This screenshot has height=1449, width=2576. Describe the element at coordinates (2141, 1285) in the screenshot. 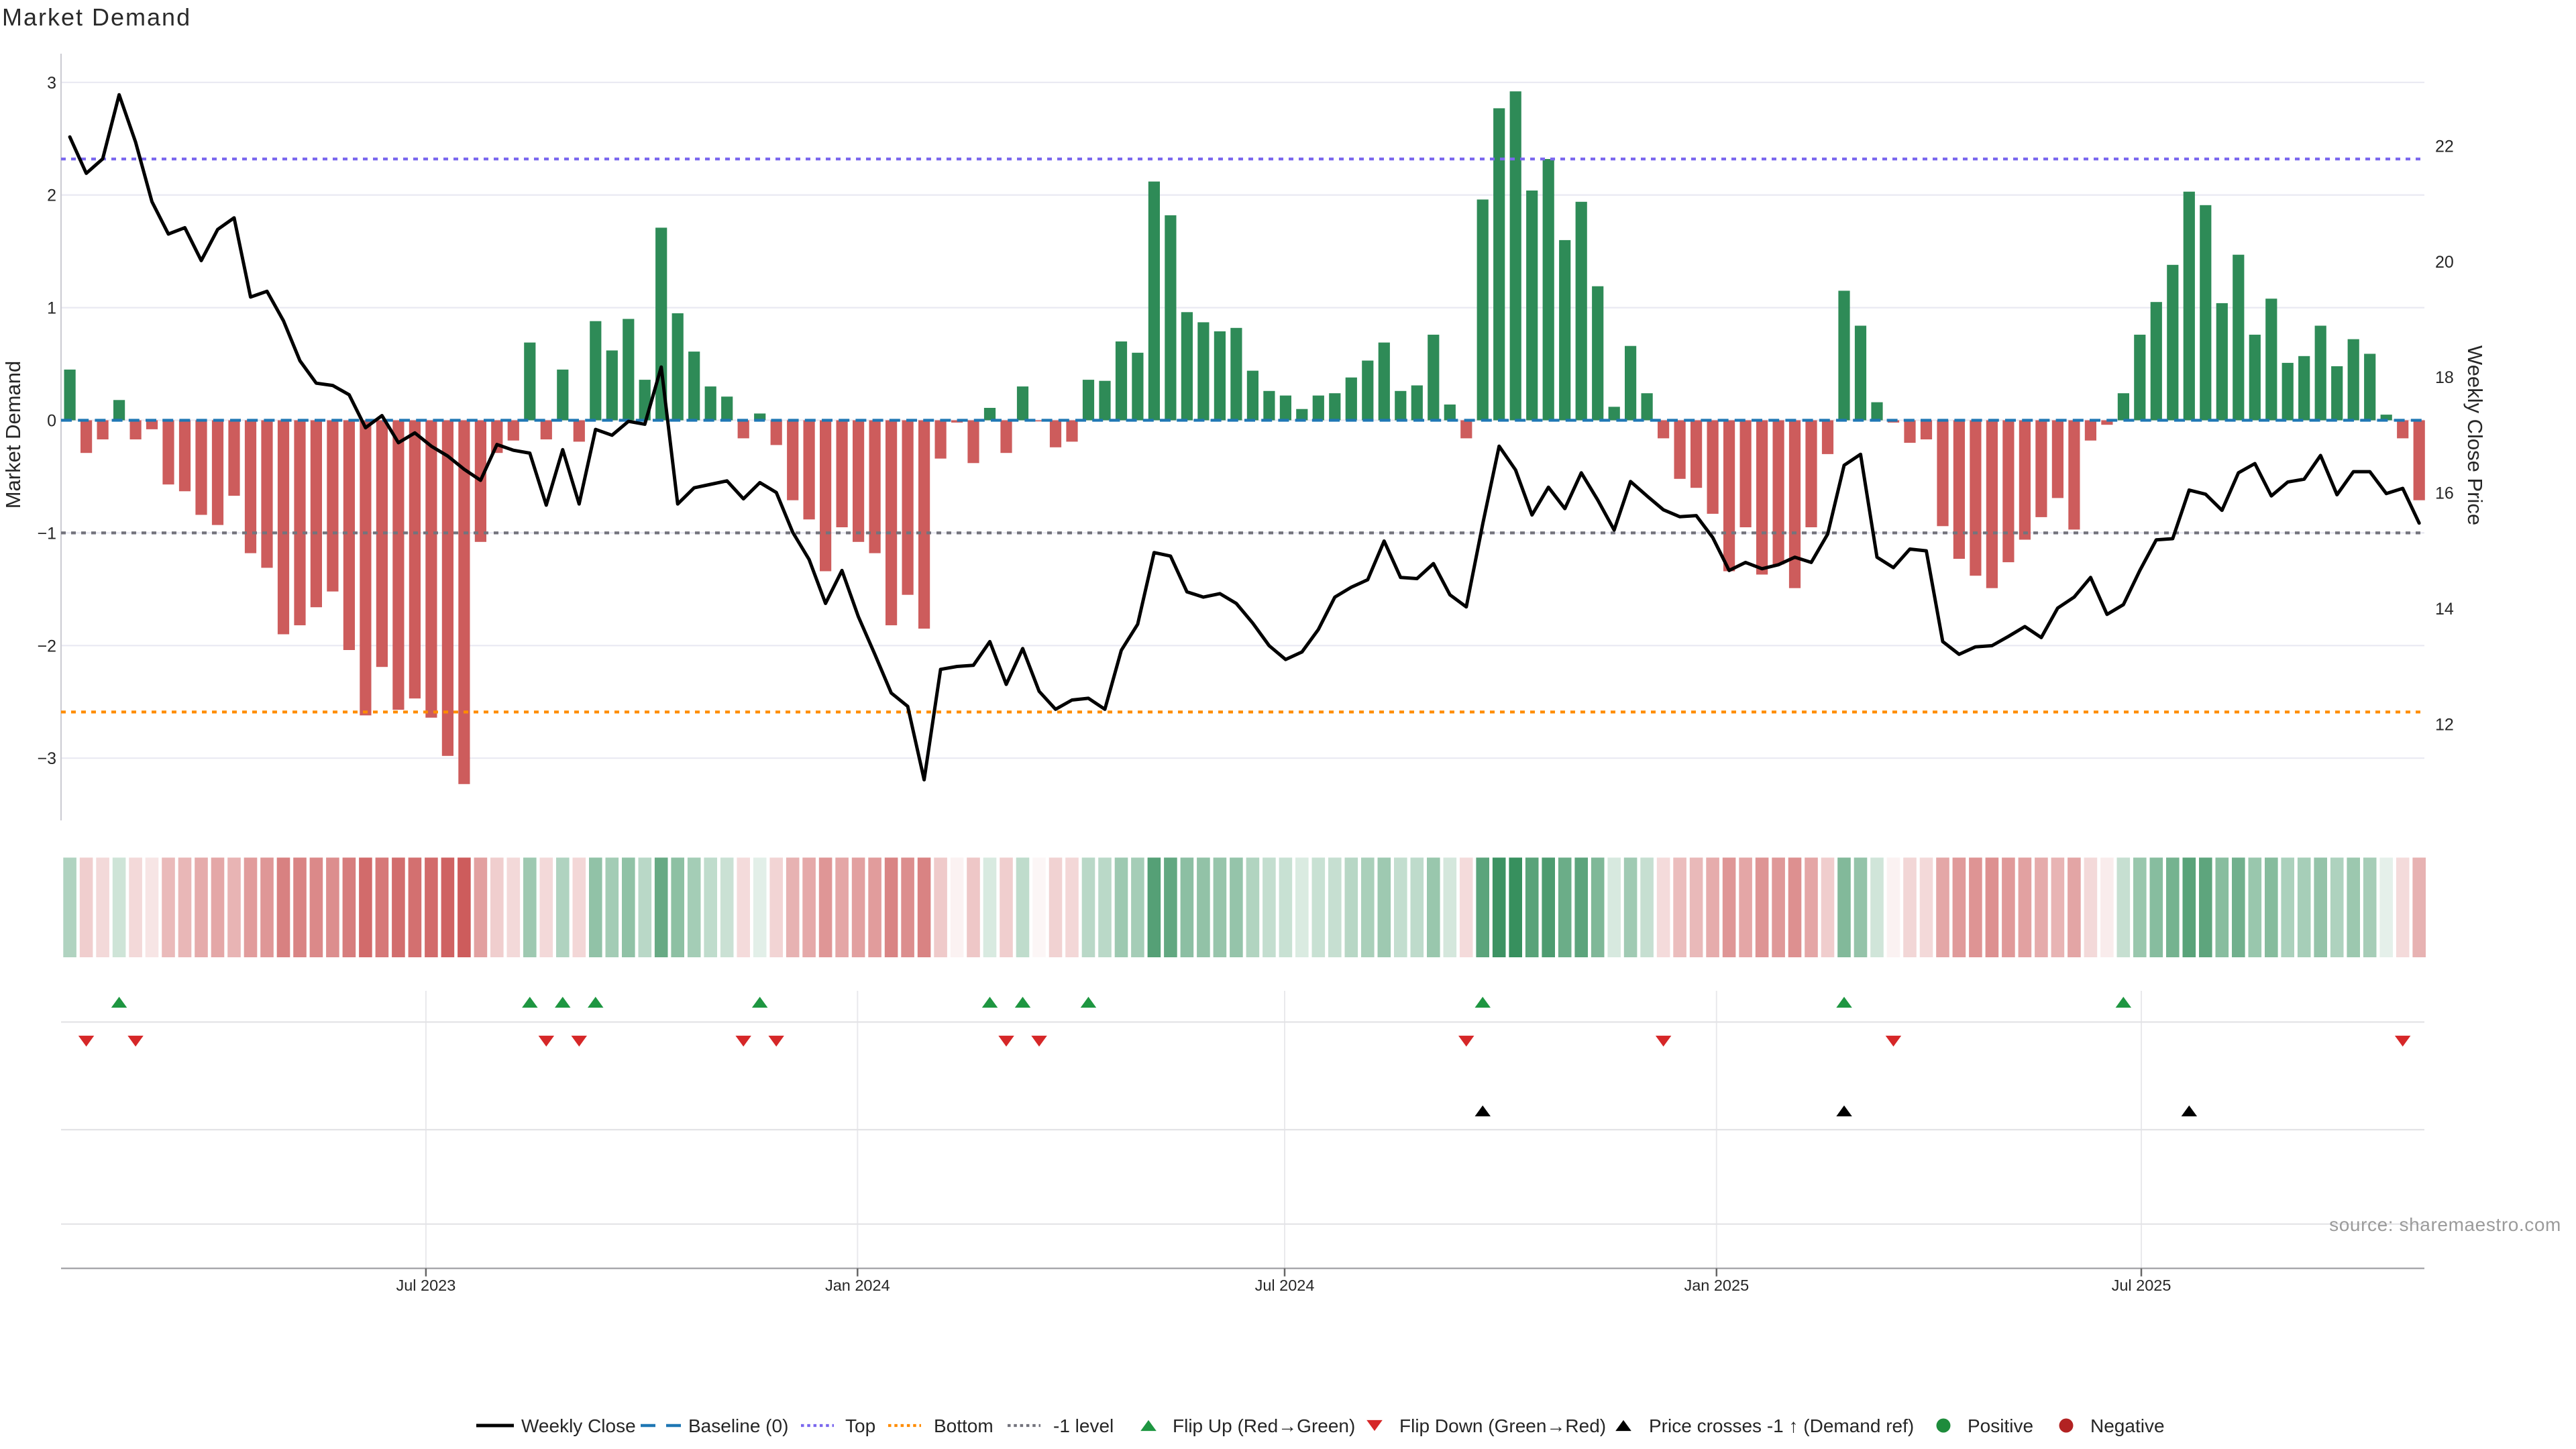

I see `svg-text: Jul 2025` at that location.